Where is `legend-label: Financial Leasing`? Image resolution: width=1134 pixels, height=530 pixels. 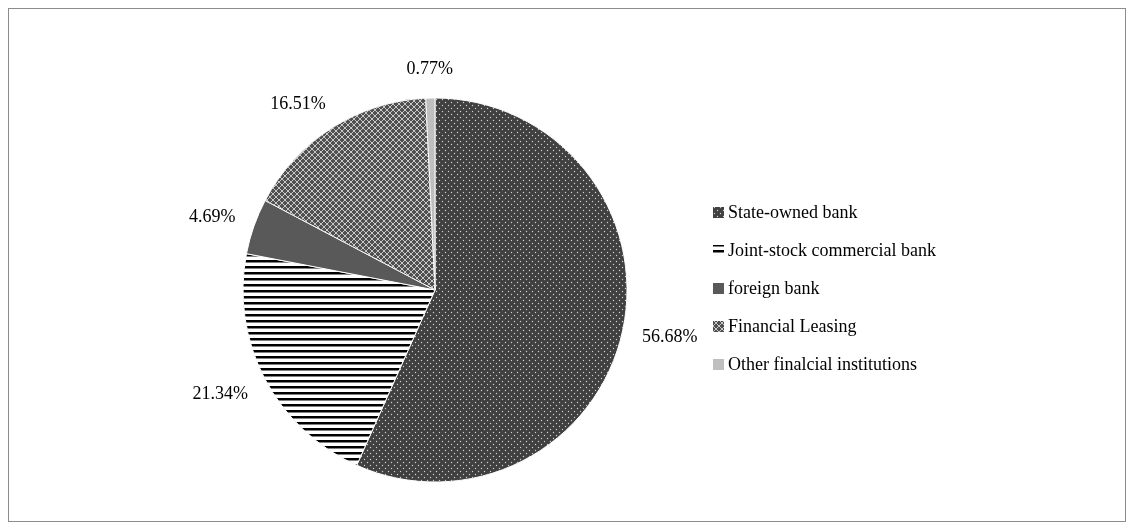 legend-label: Financial Leasing is located at coordinates (792, 326).